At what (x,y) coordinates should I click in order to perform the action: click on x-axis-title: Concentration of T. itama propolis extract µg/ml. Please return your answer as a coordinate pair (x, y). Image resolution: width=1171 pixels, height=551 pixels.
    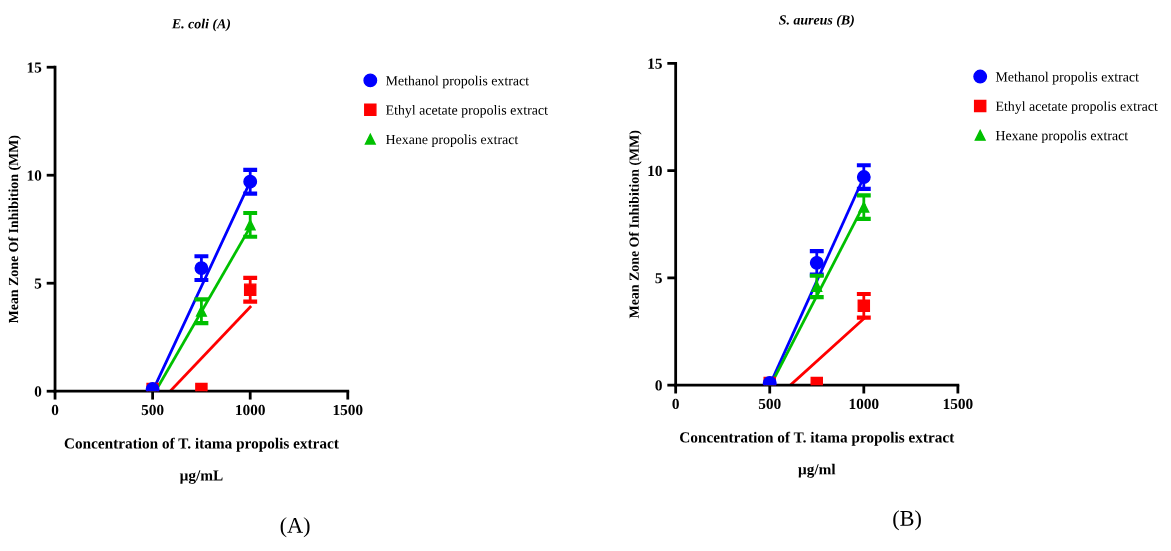
    Looking at the image, I should click on (817, 454).